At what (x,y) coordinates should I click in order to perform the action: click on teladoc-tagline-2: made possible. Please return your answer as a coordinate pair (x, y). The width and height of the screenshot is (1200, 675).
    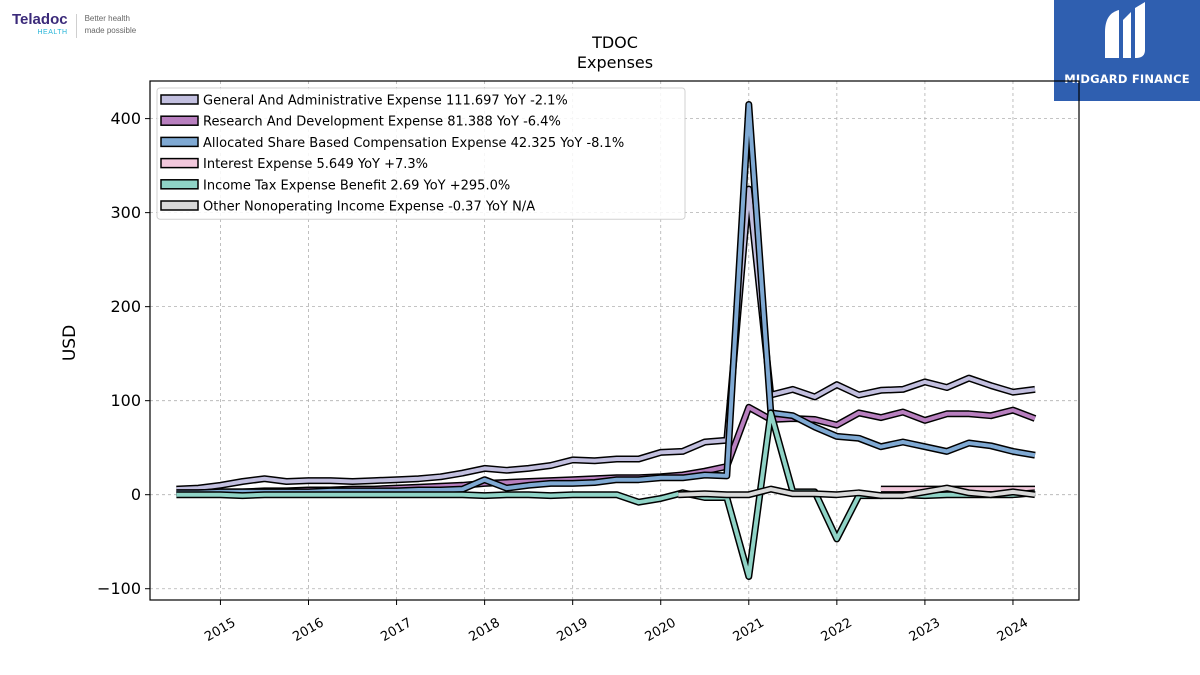
    Looking at the image, I should click on (110, 30).